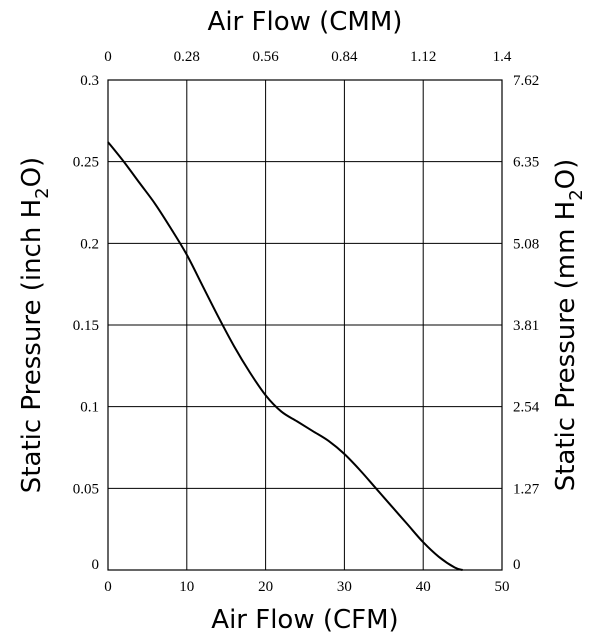 The width and height of the screenshot is (600, 641). I want to click on x-tick-label: 10, so click(186, 587).